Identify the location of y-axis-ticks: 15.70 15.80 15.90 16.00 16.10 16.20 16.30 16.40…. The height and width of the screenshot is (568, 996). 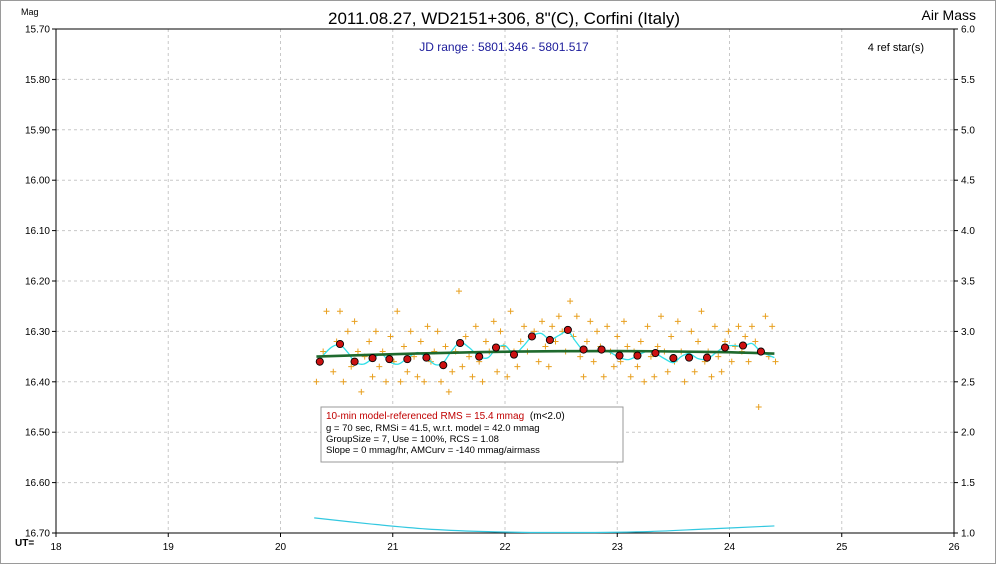
(40, 282).